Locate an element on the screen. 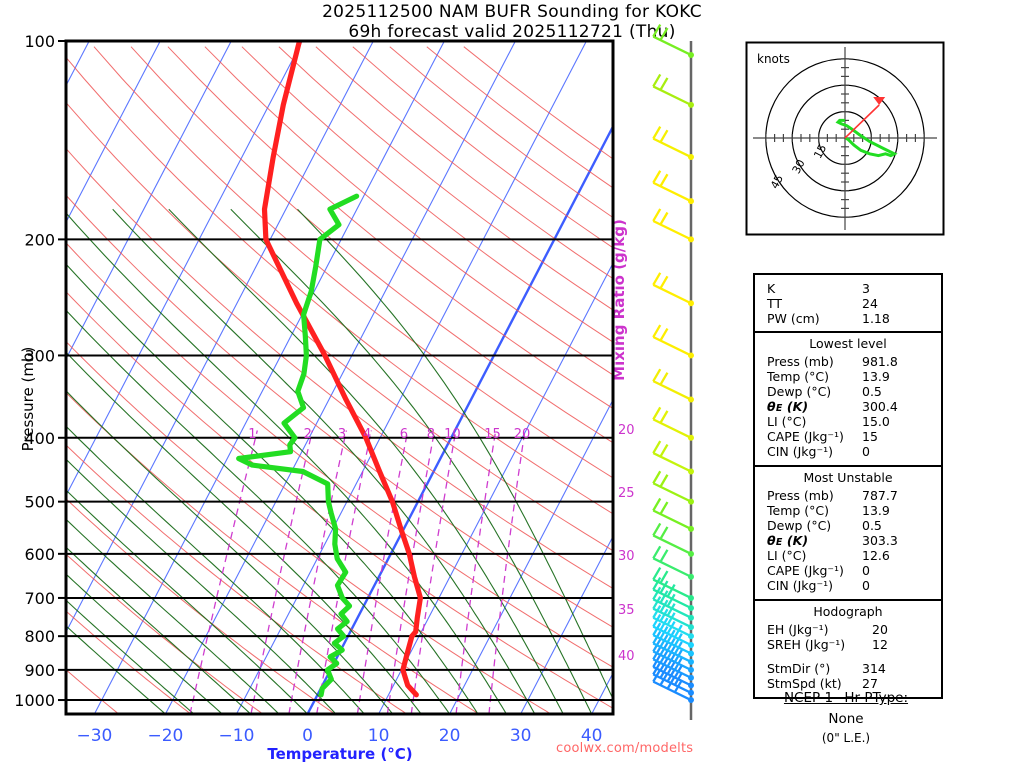 This screenshot has width=1024, height=768. stat-row: EH (Jkg⁻¹) 20 is located at coordinates (851, 629).